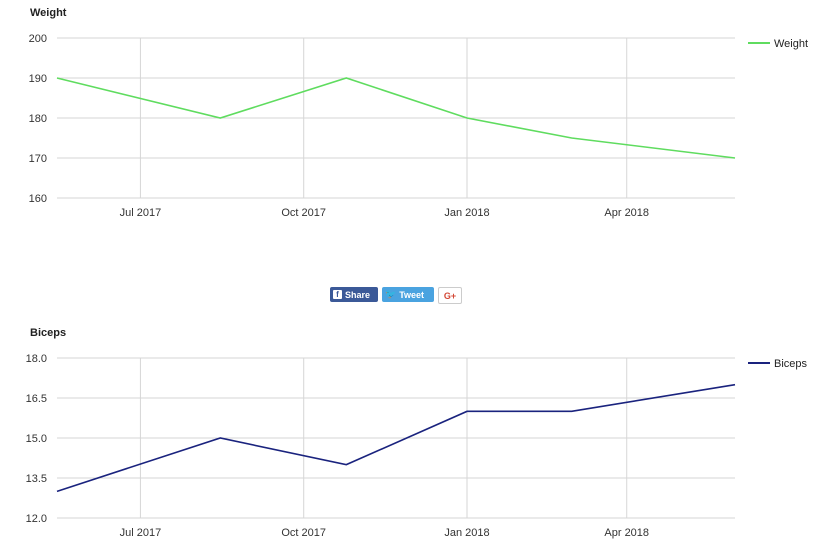 The height and width of the screenshot is (550, 820). I want to click on twitter-bird-icon: 🐦, so click(391, 294).